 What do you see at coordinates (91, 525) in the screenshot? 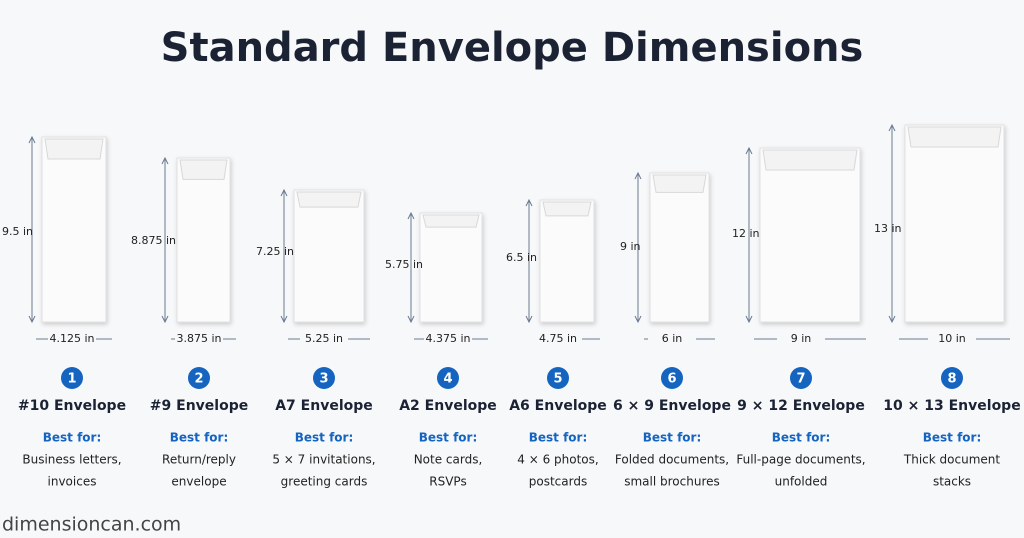
I see `watermark: dimensioncan.com` at bounding box center [91, 525].